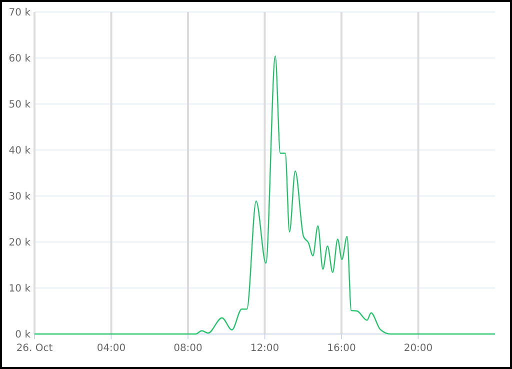  What do you see at coordinates (341, 348) in the screenshot?
I see `x-tick-label: 16:00` at bounding box center [341, 348].